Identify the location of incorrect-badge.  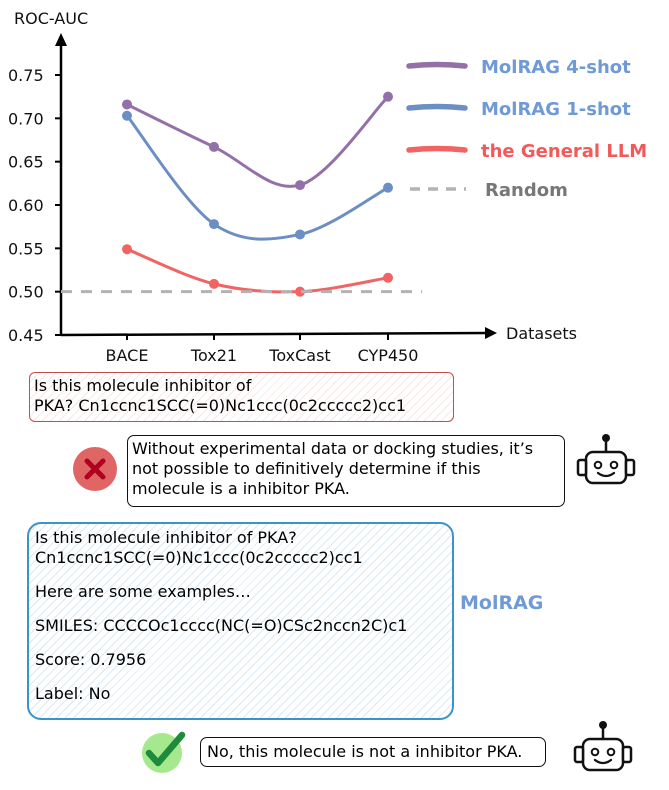
(95, 469).